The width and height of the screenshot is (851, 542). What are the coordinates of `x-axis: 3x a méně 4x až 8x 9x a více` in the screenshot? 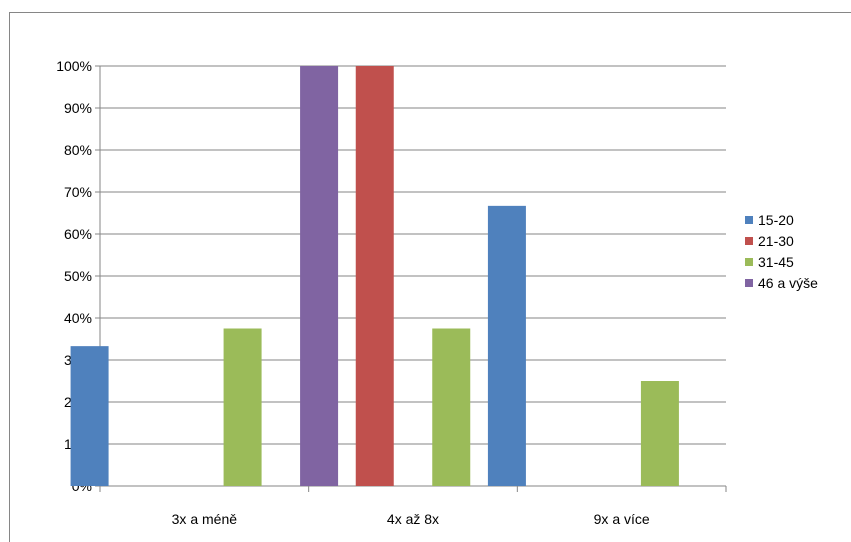 It's located at (413, 506).